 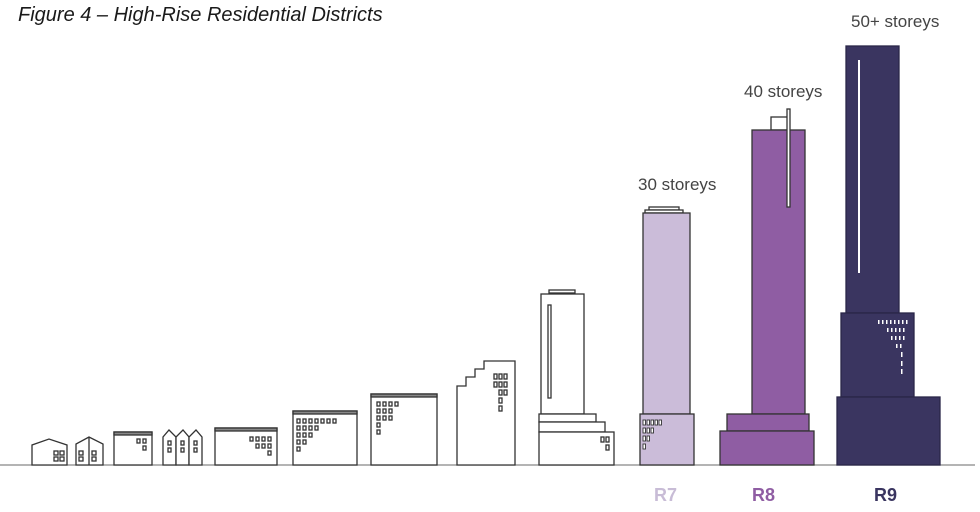 I want to click on r9-height-label: 50+ storeys, so click(x=895, y=21).